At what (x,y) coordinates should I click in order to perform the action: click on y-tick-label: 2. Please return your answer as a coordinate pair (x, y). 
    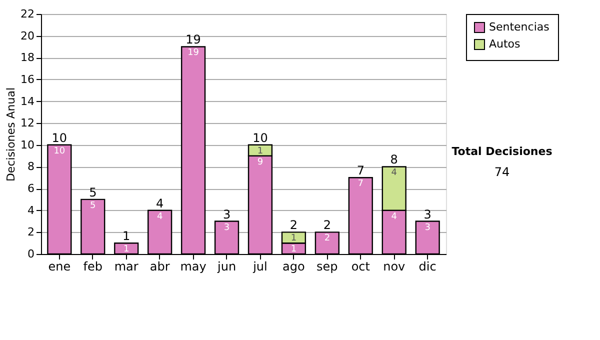
    Looking at the image, I should click on (31, 232).